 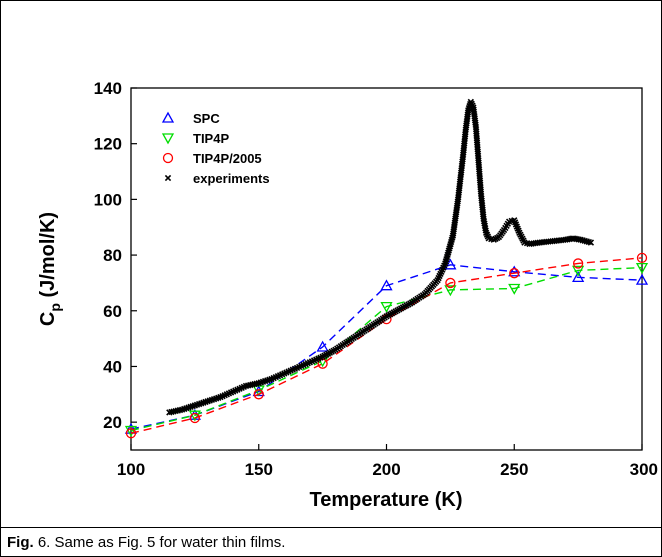 What do you see at coordinates (108, 144) in the screenshot?
I see `y-tick-label: 120` at bounding box center [108, 144].